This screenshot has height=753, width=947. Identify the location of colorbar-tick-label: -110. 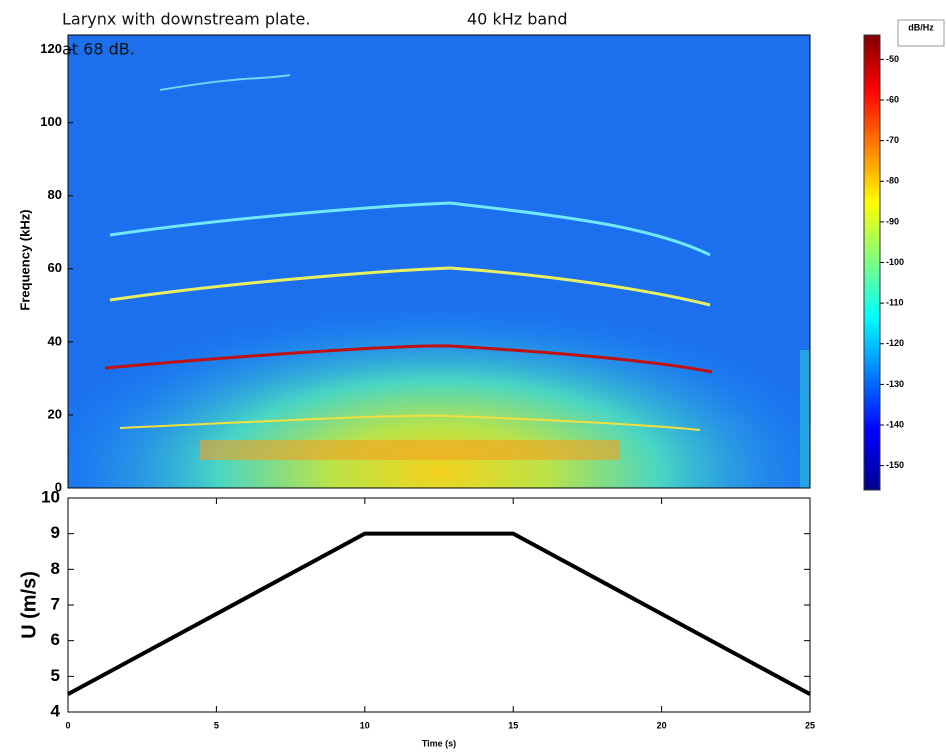
(895, 303).